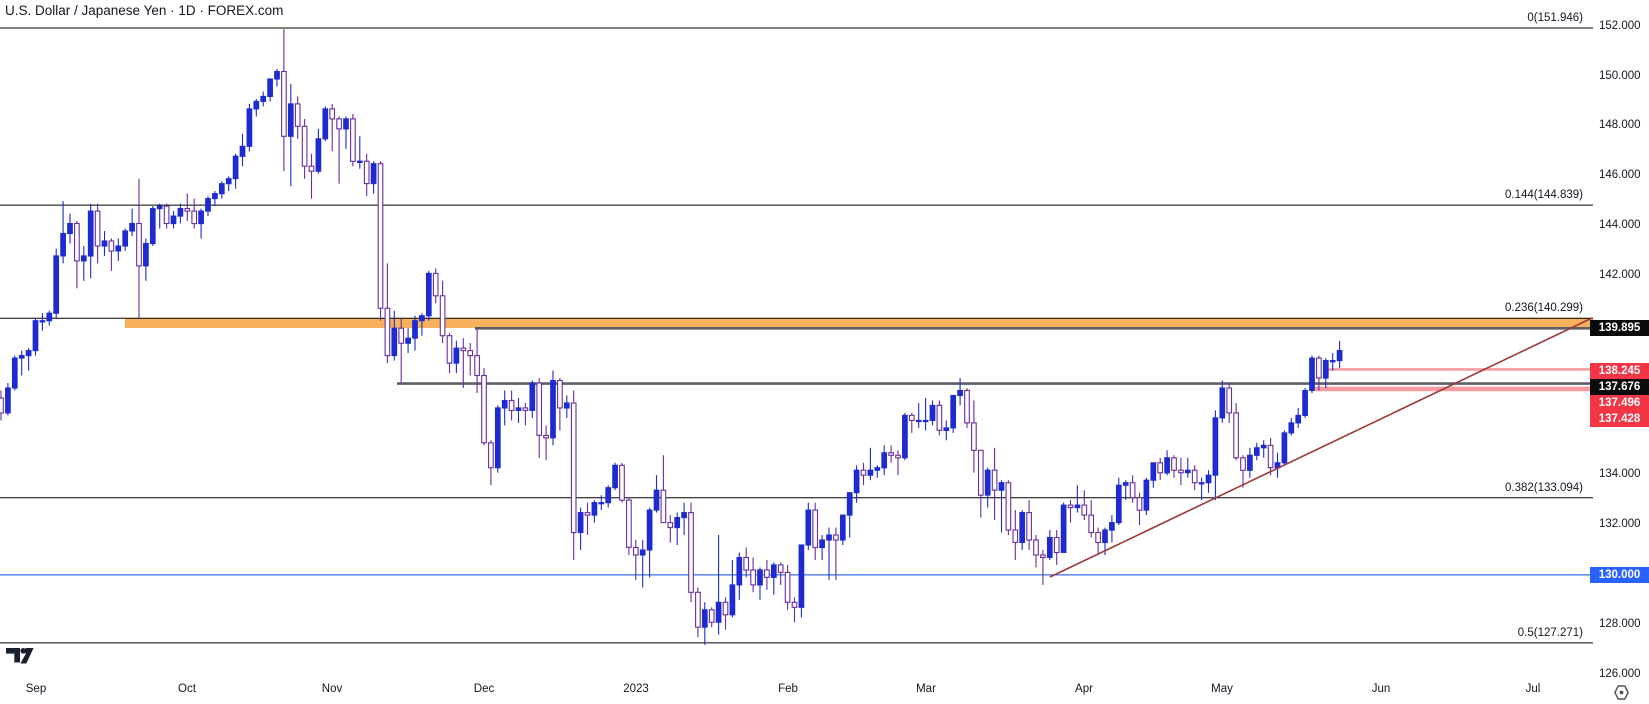  I want to click on time-axis-label: Mar, so click(926, 689).